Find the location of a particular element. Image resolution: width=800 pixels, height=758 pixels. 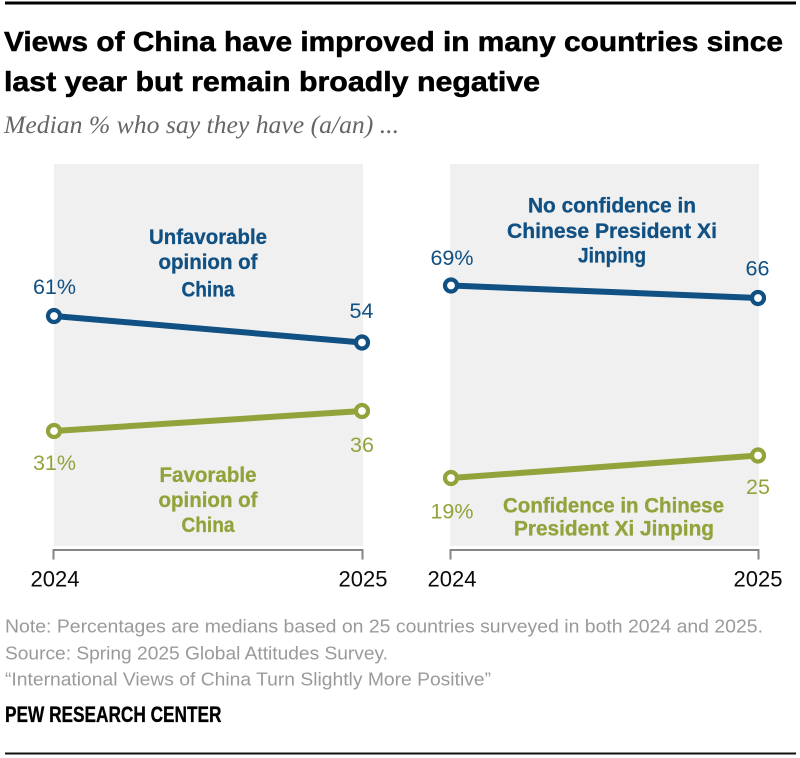

svg-text: 66 is located at coordinates (758, 269).